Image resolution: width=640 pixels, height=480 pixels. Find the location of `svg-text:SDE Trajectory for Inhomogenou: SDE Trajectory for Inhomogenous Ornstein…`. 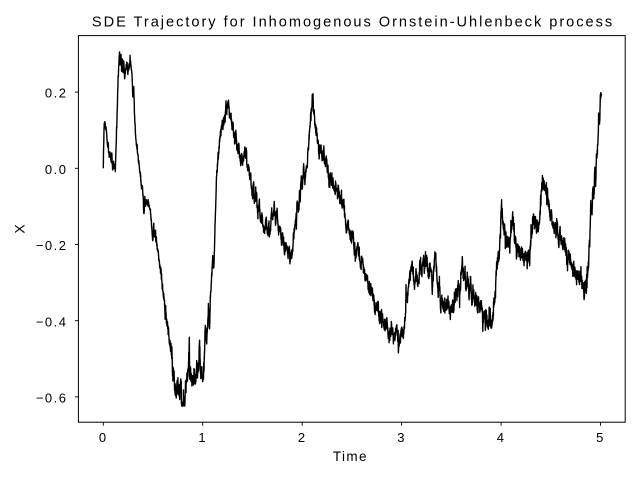

svg-text:SDE Trajectory for Inhomogenou: SDE Trajectory for Inhomogenous Ornstein… is located at coordinates (353, 23).